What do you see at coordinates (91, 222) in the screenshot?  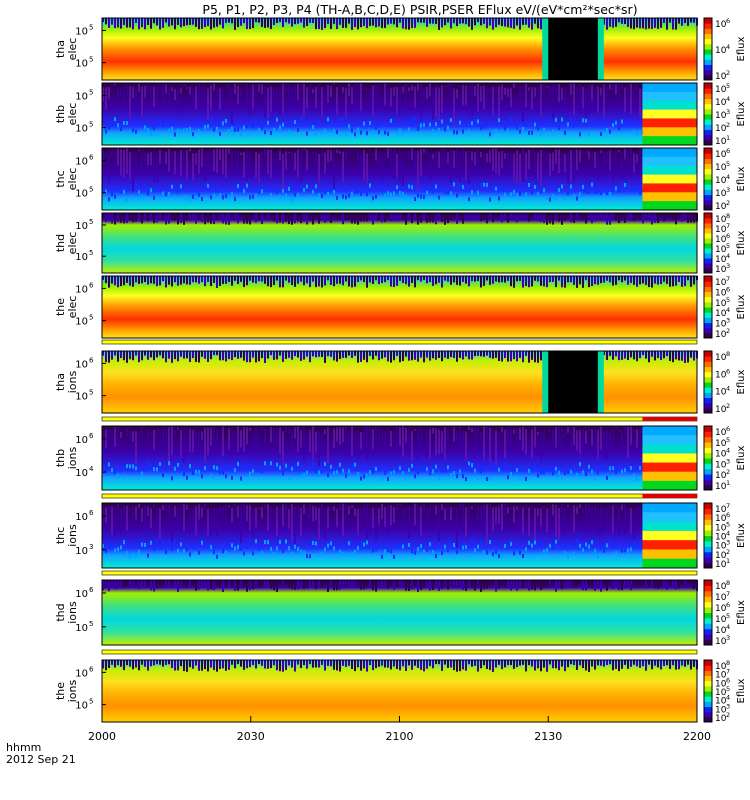 I see `y-tick-exponent: 5` at bounding box center [91, 222].